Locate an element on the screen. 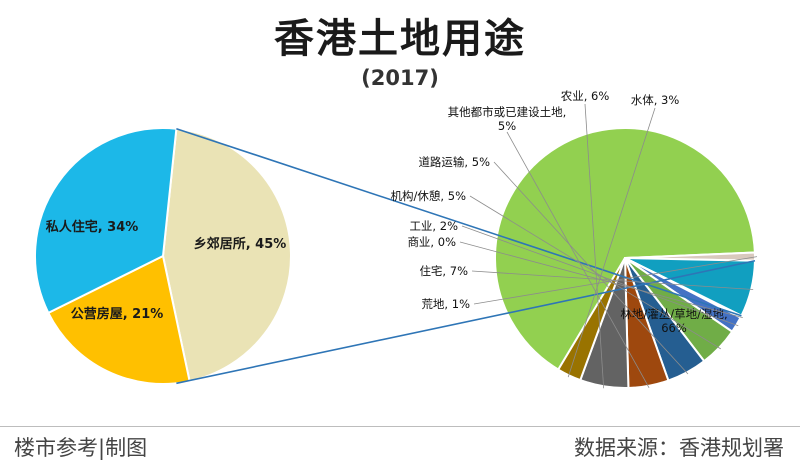  main-pie-label-4: 工业, 2% is located at coordinates (433, 226).